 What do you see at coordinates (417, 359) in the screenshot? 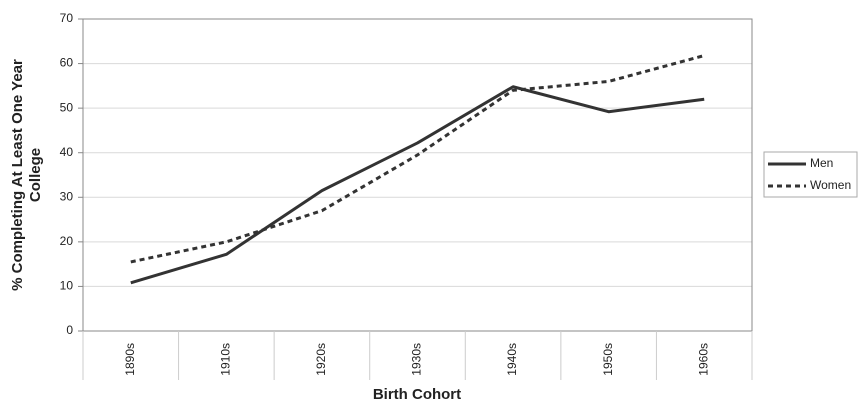
I see `x-tick-label: 1930s` at bounding box center [417, 359].